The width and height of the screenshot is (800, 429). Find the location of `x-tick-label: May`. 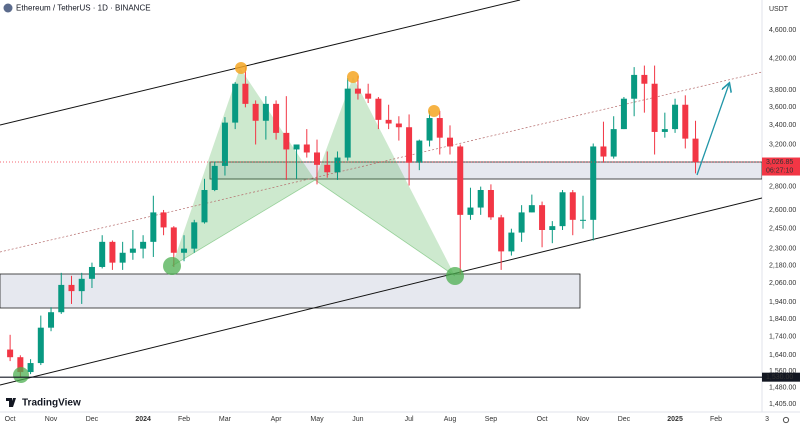

x-tick-label: May is located at coordinates (317, 419).